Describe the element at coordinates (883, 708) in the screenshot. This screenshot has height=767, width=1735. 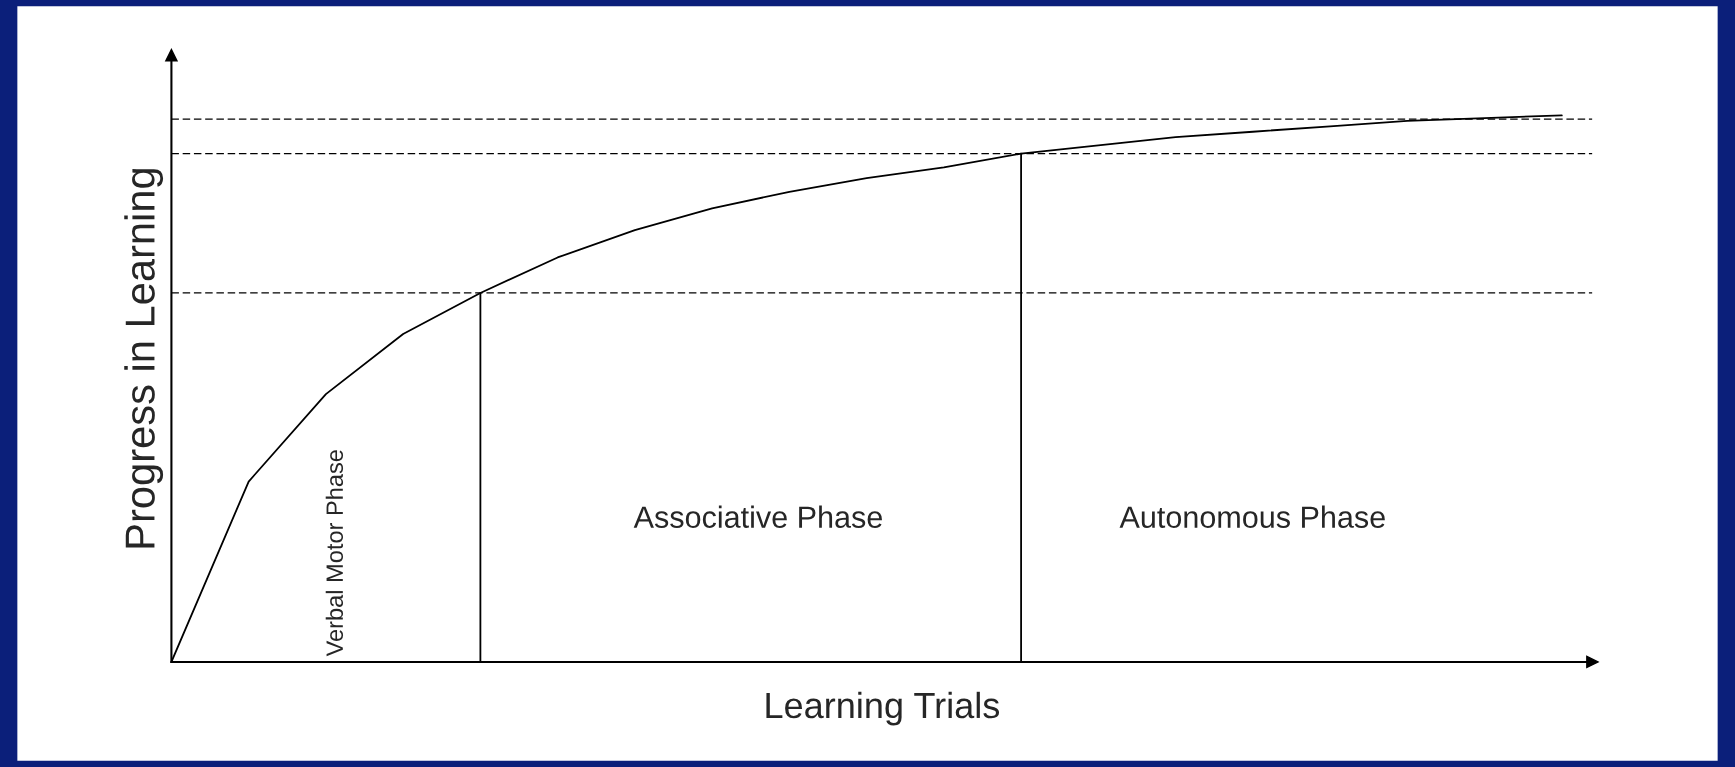
I see `x-axis-title: Learning Trials` at that location.